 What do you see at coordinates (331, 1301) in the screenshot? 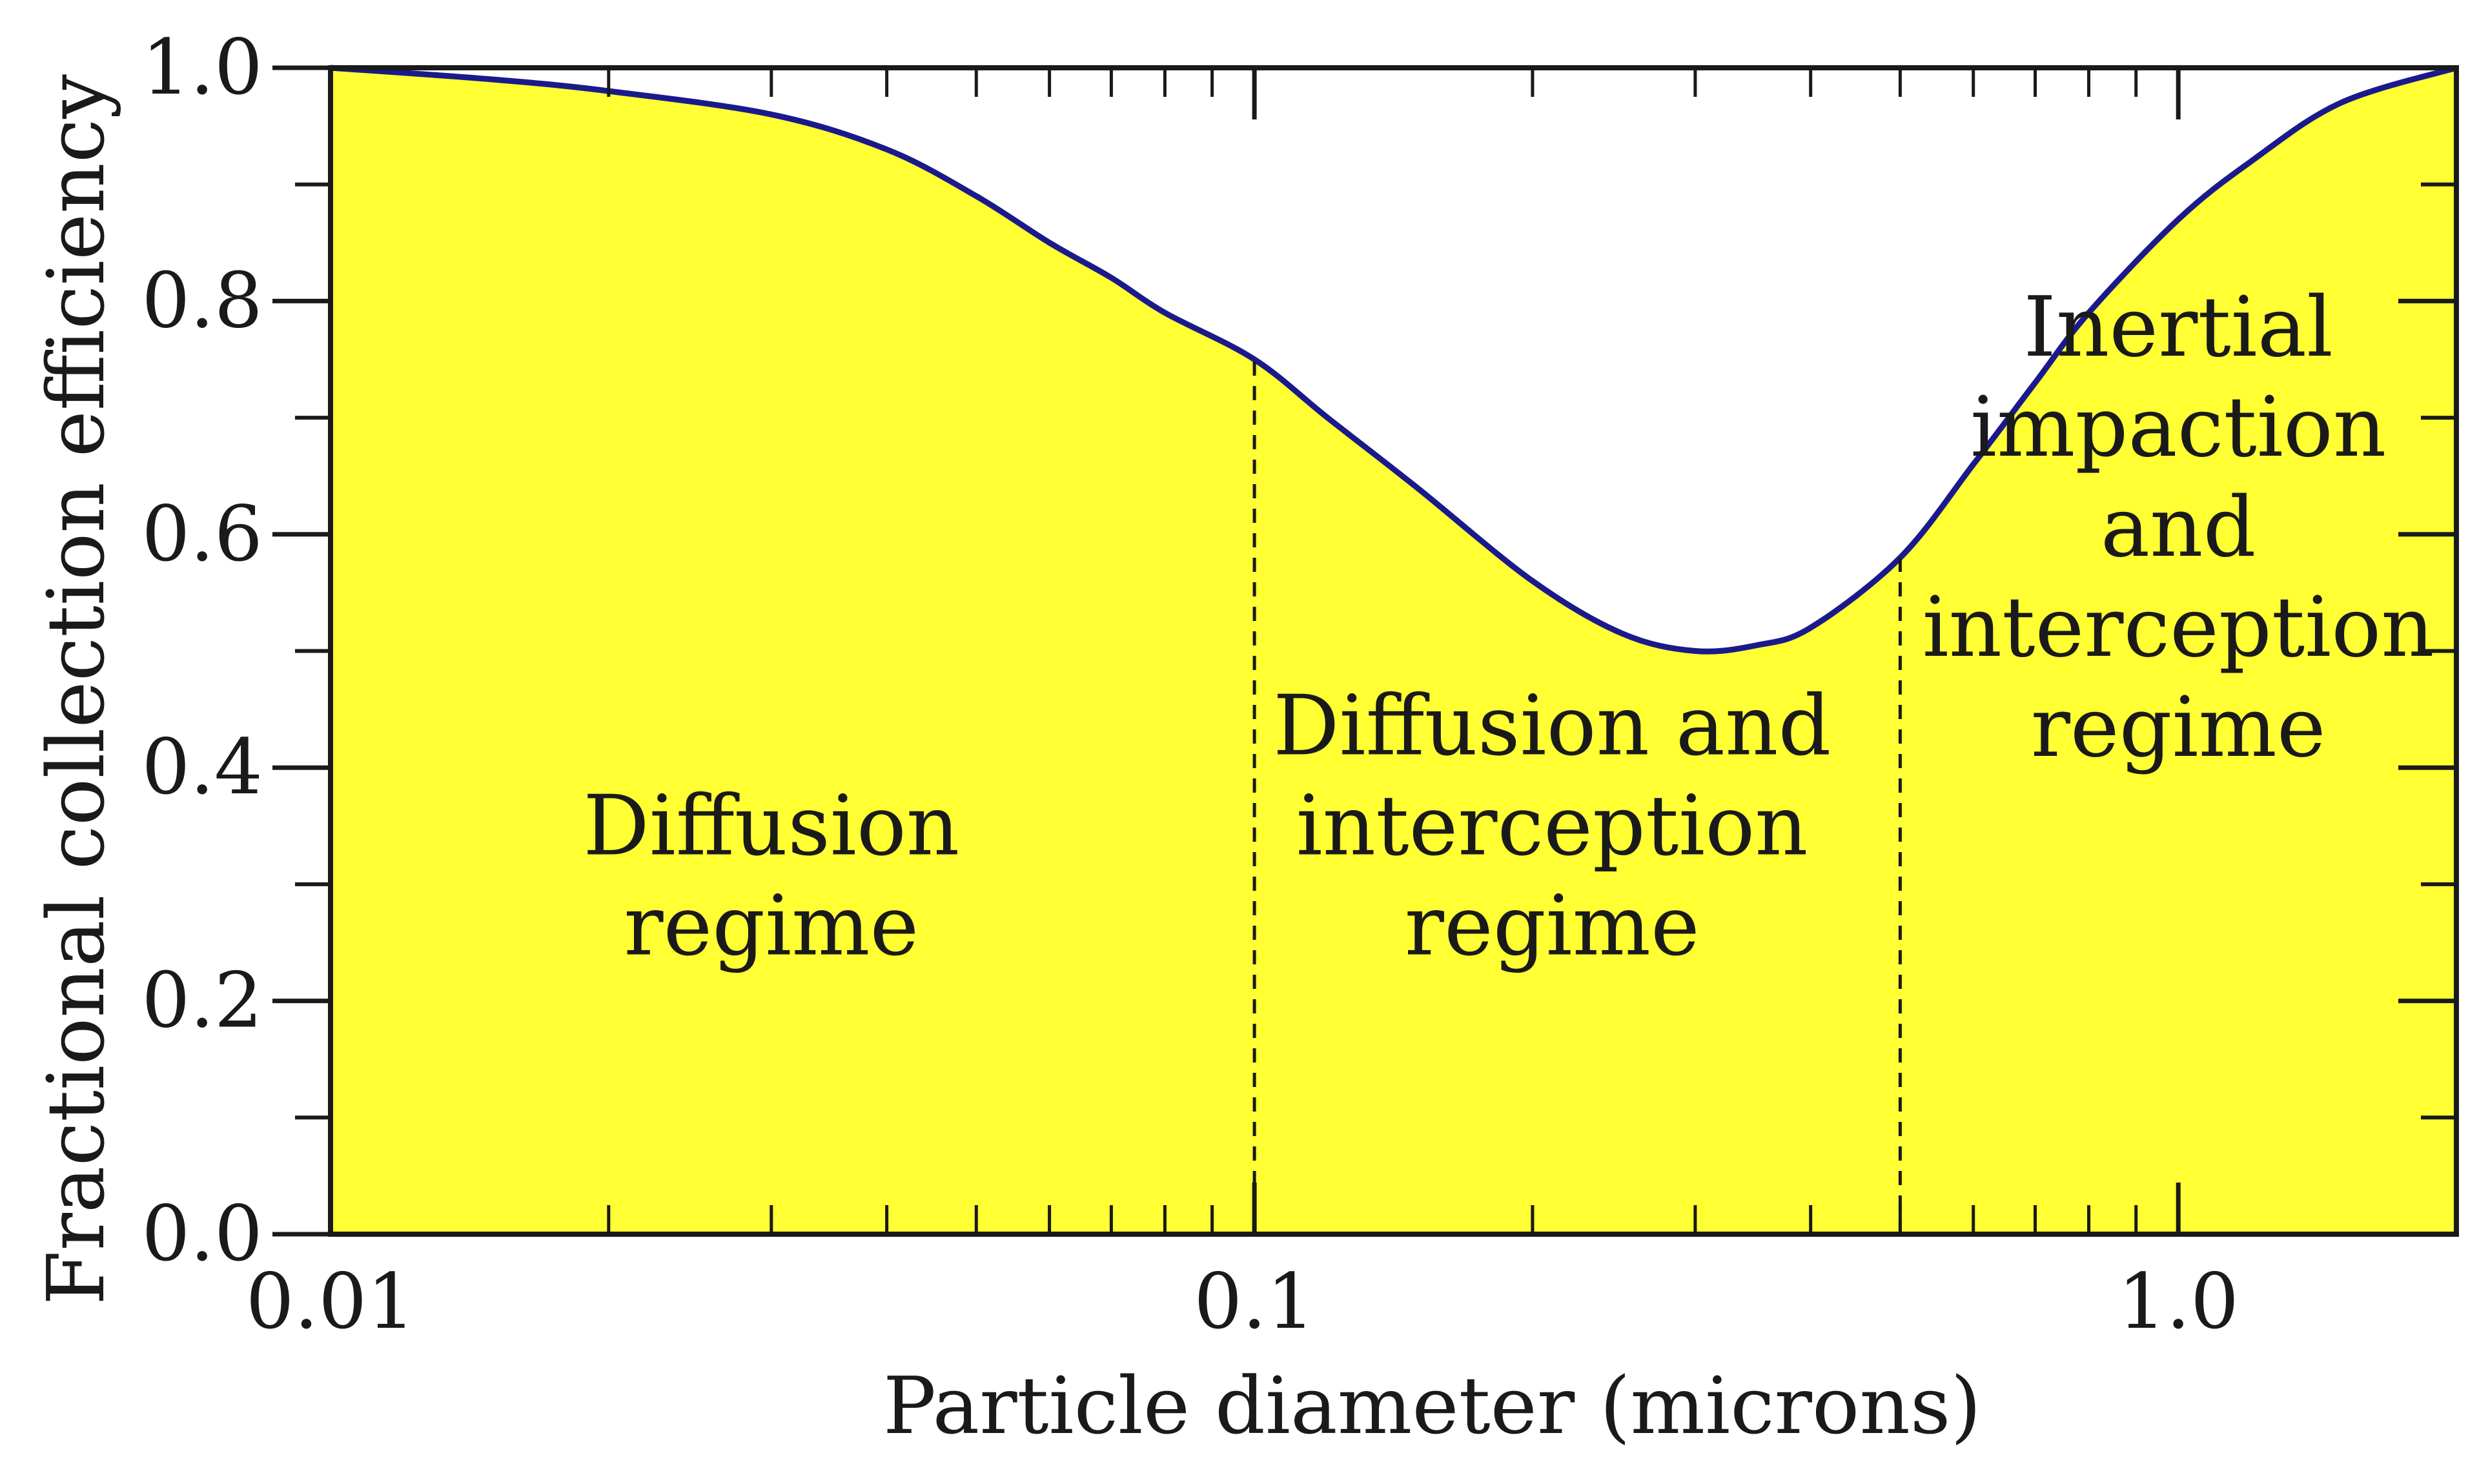
I see `x-tick-label: 0.01` at bounding box center [331, 1301].